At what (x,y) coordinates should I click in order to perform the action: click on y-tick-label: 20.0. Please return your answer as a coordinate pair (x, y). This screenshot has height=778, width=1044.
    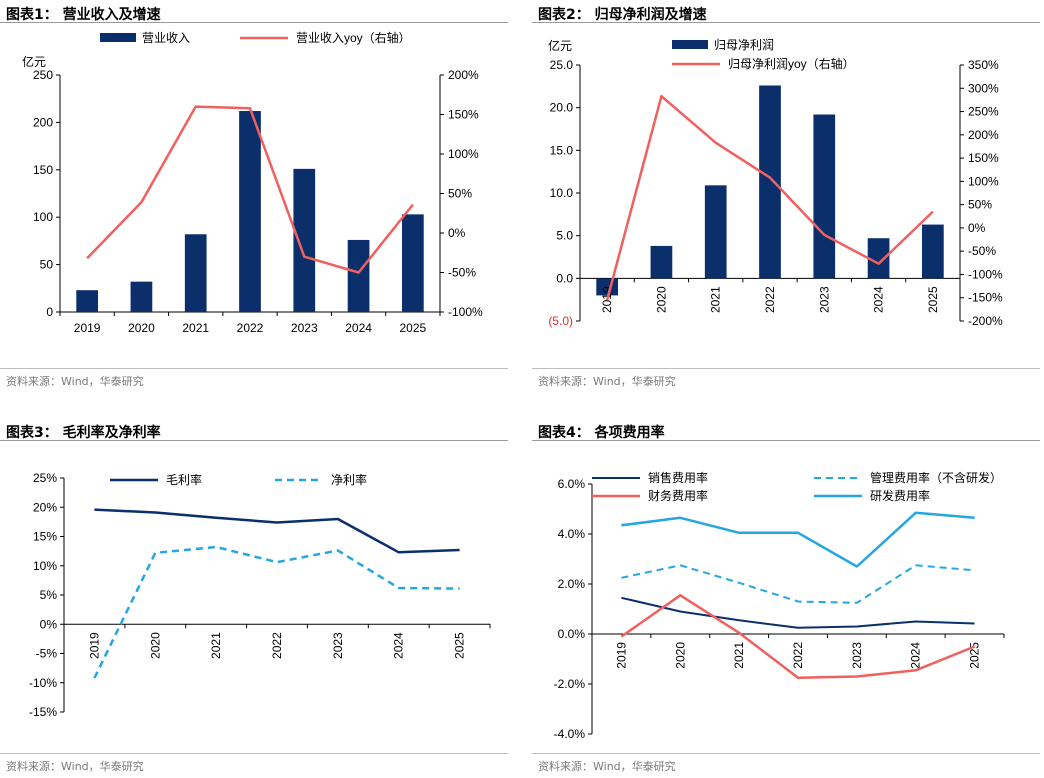
    Looking at the image, I should click on (562, 108).